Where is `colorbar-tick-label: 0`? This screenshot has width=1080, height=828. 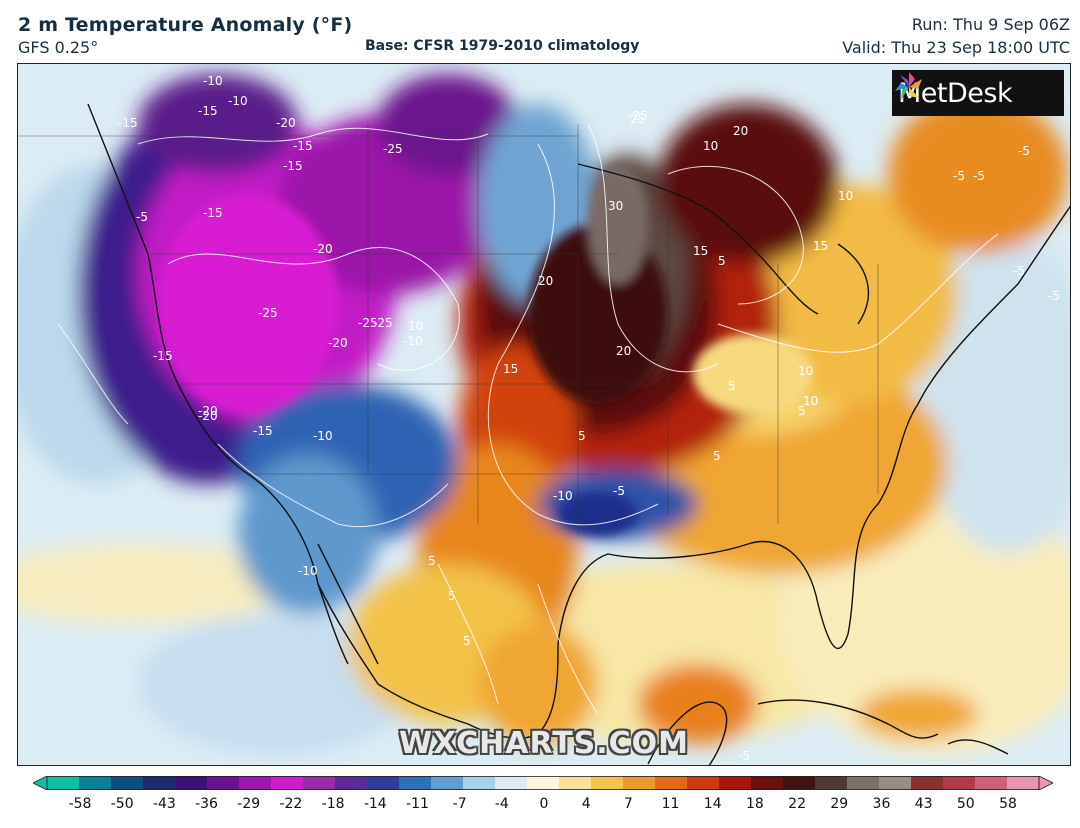
colorbar-tick-label: 0 is located at coordinates (544, 804).